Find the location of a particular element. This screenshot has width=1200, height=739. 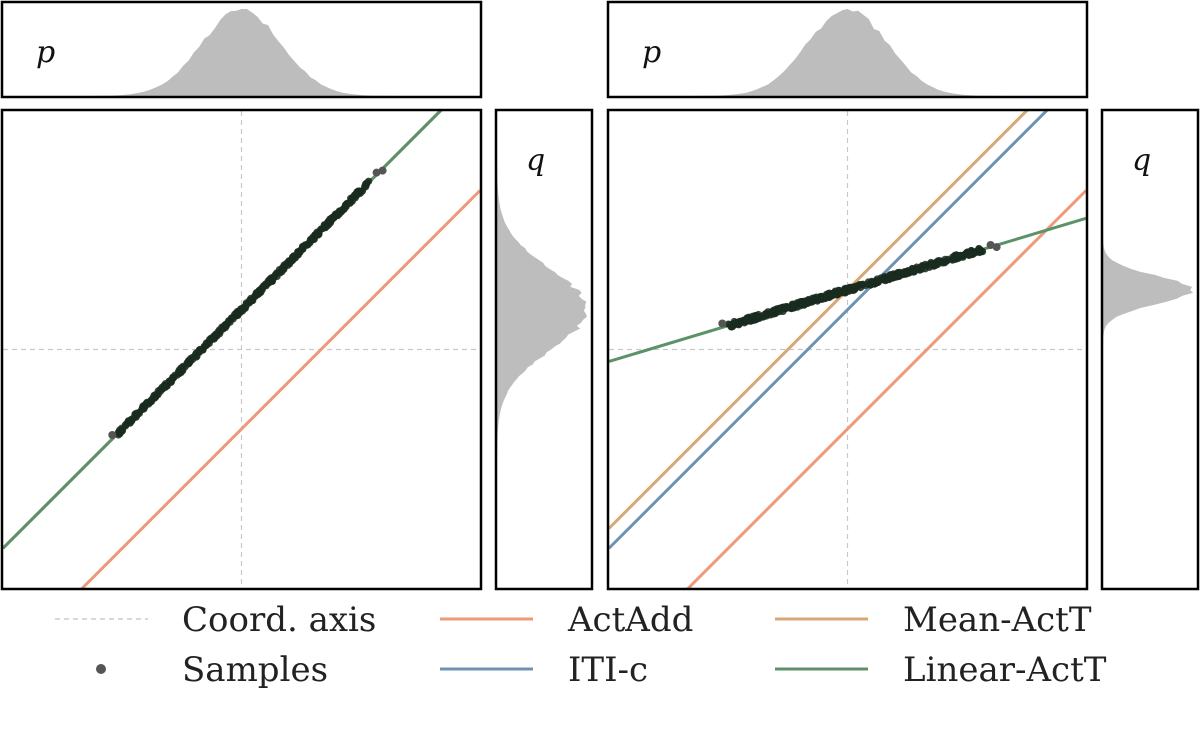

legend-item-samples: Samples is located at coordinates (212, 670).